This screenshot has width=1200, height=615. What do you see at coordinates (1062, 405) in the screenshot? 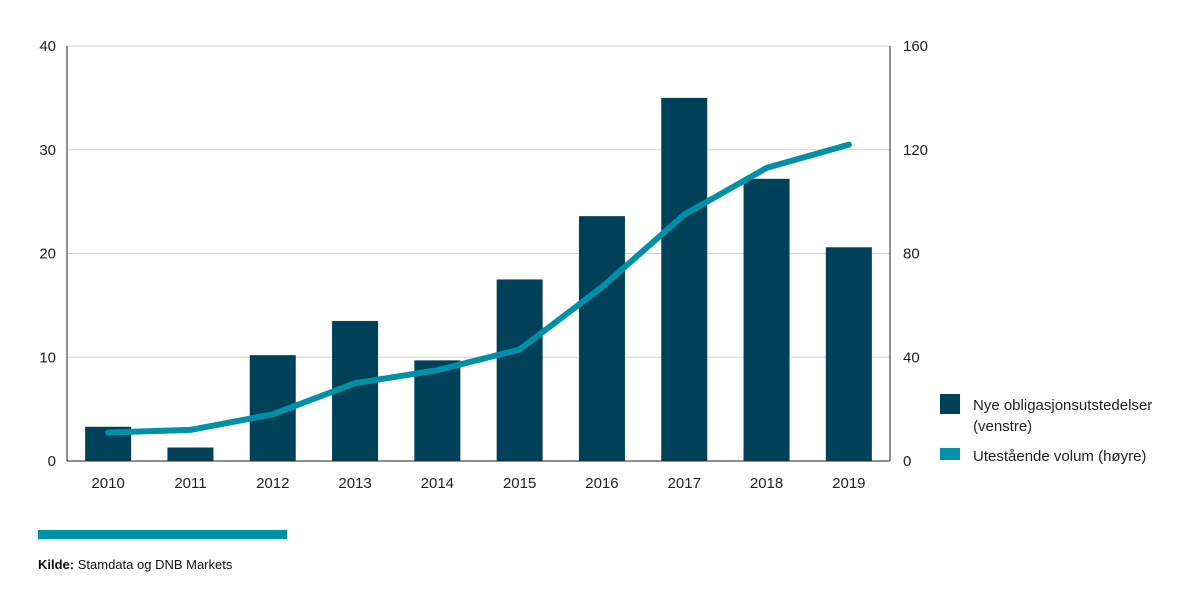
I see `legend-label: Nye obligasjonsutstedelser` at bounding box center [1062, 405].